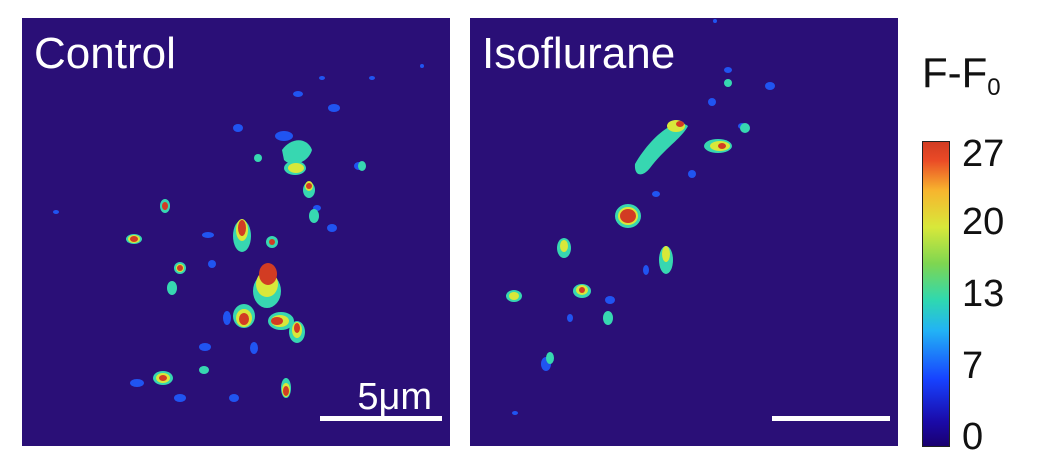  What do you see at coordinates (831, 418) in the screenshot?
I see `isoflurane-scale-bar` at bounding box center [831, 418].